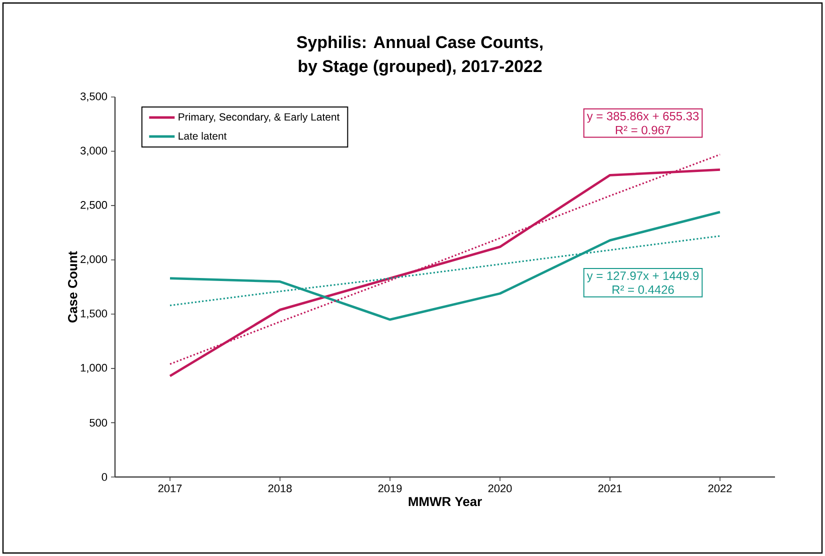 Image resolution: width=825 pixels, height=556 pixels. I want to click on legend-label: Primary, Secondary, & Early Latent, so click(259, 117).